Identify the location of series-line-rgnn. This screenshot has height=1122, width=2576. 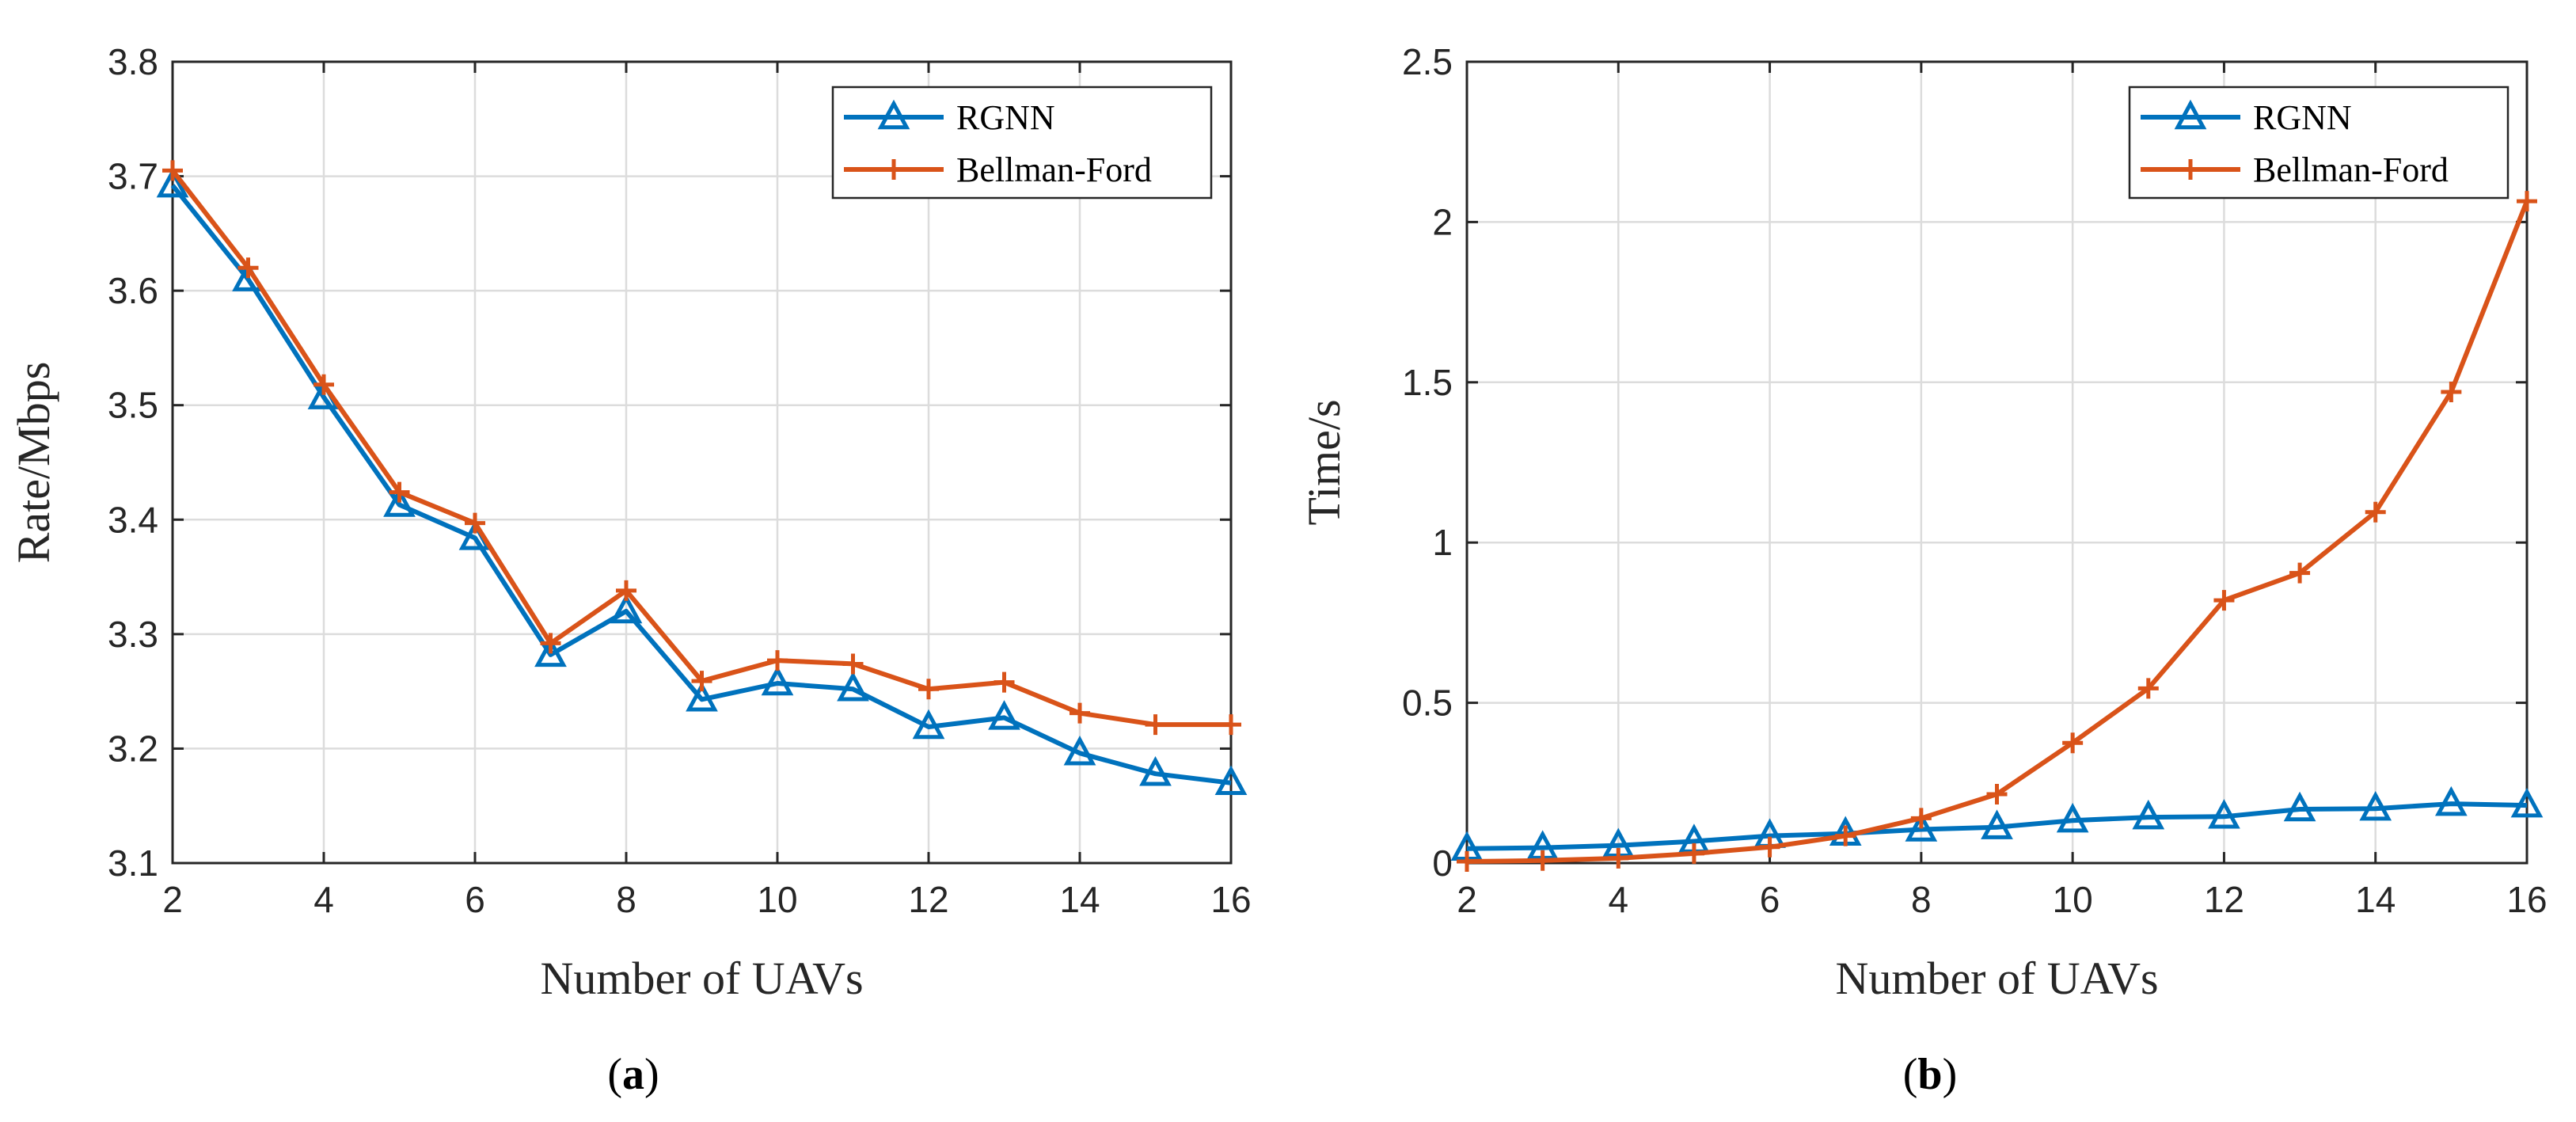
(1997, 826).